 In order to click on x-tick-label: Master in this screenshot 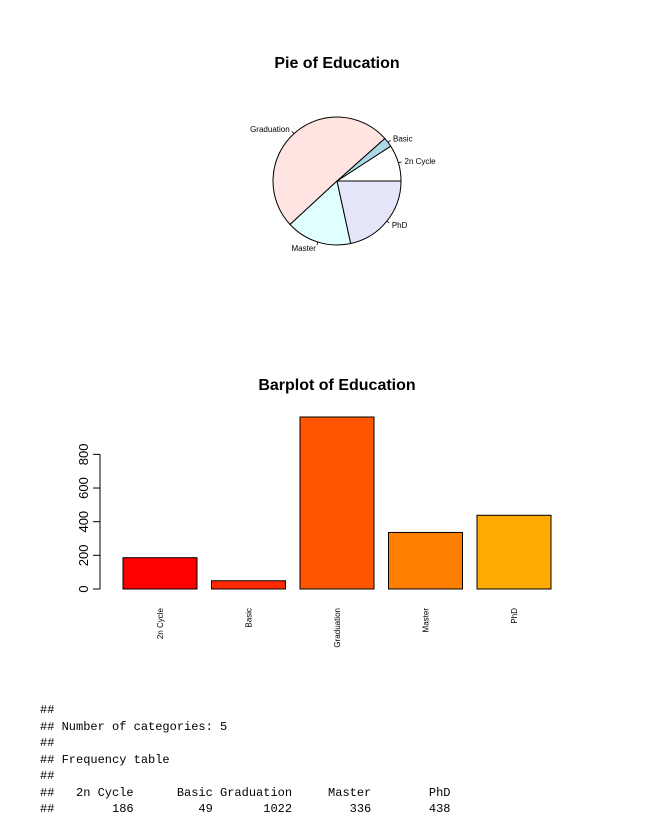, I will do `click(426, 620)`.